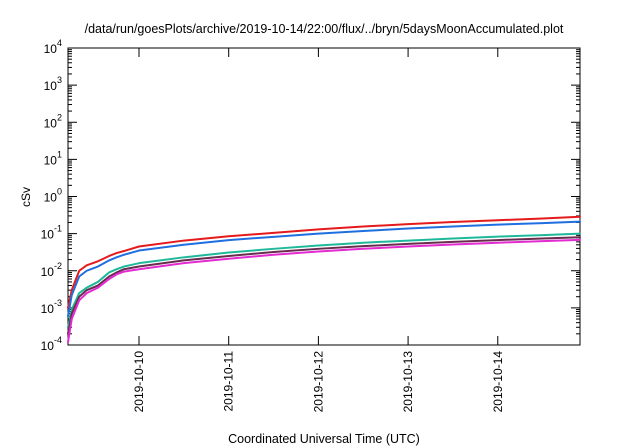  I want to click on y-tick-label: 10⁻⁴, so click(51, 344).